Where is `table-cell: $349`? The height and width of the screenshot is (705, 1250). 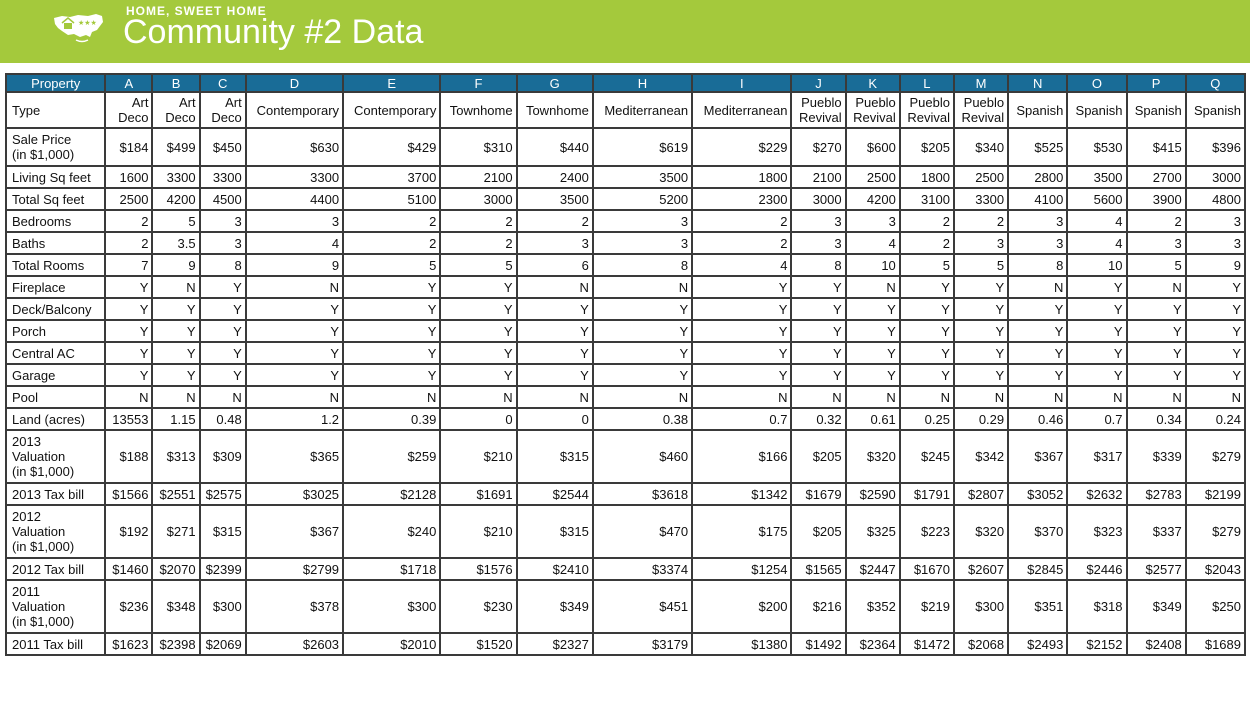 table-cell: $349 is located at coordinates (554, 606).